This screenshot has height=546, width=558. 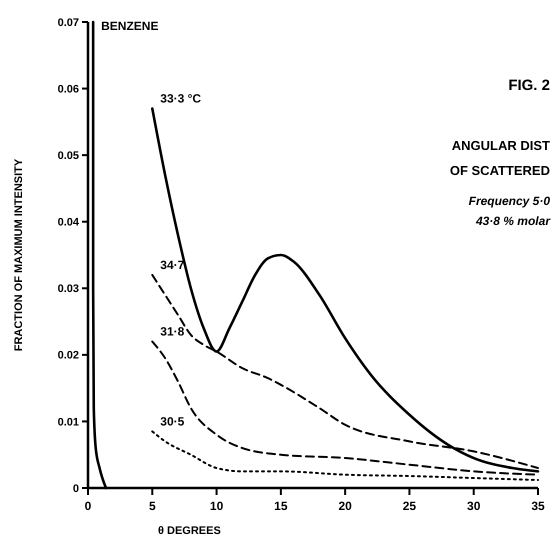 What do you see at coordinates (152, 506) in the screenshot?
I see `x-tick-label: 5` at bounding box center [152, 506].